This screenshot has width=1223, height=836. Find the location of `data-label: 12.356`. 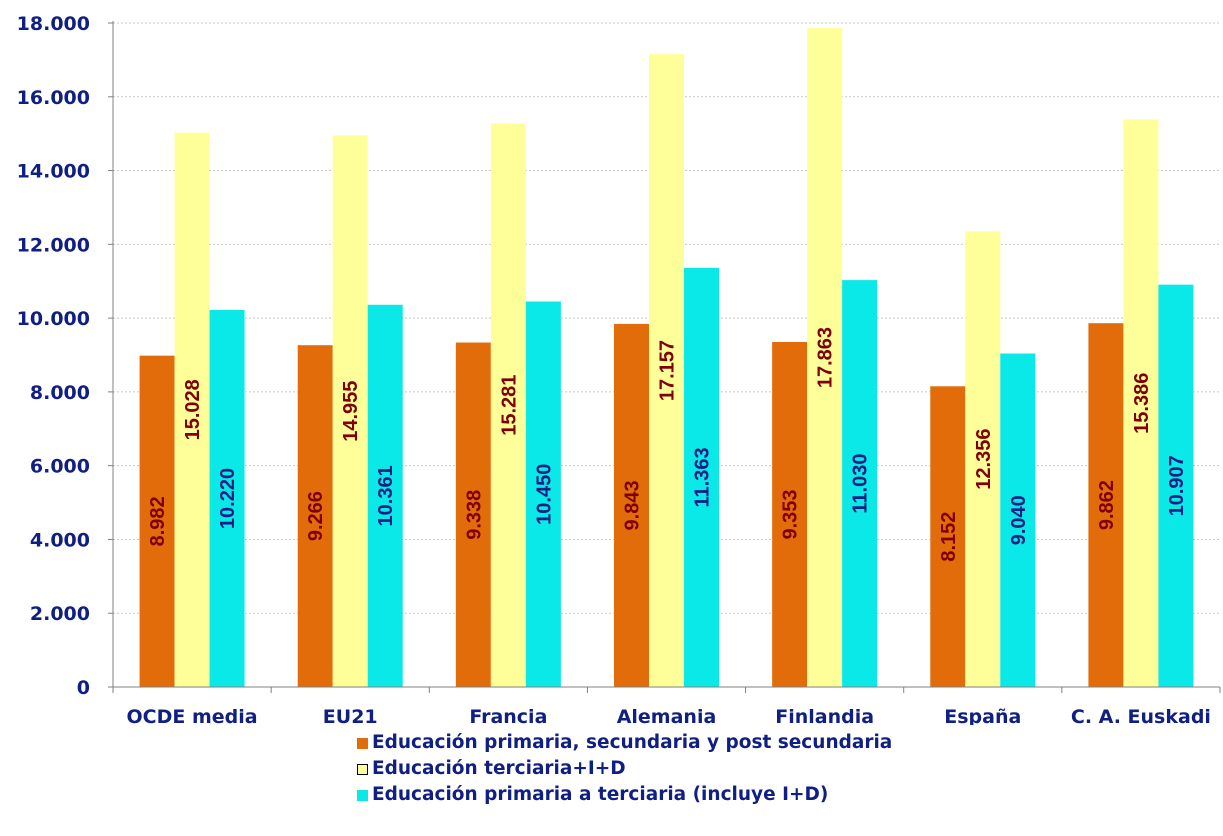

data-label: 12.356 is located at coordinates (984, 459).